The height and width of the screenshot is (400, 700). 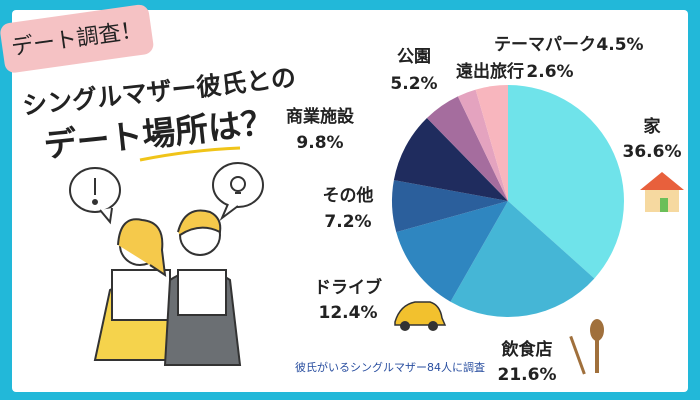 I want to click on label-value: 21.6%, so click(x=527, y=375).